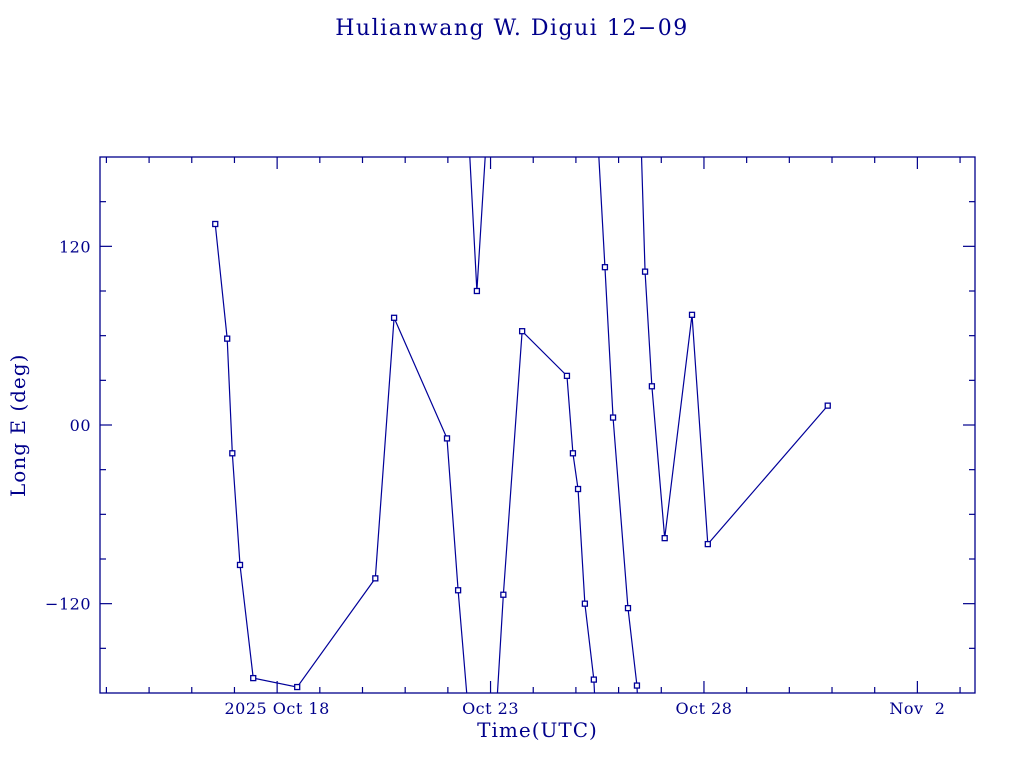 The height and width of the screenshot is (768, 1024). Describe the element at coordinates (917, 708) in the screenshot. I see `x-tick-label: Nov 2` at that location.